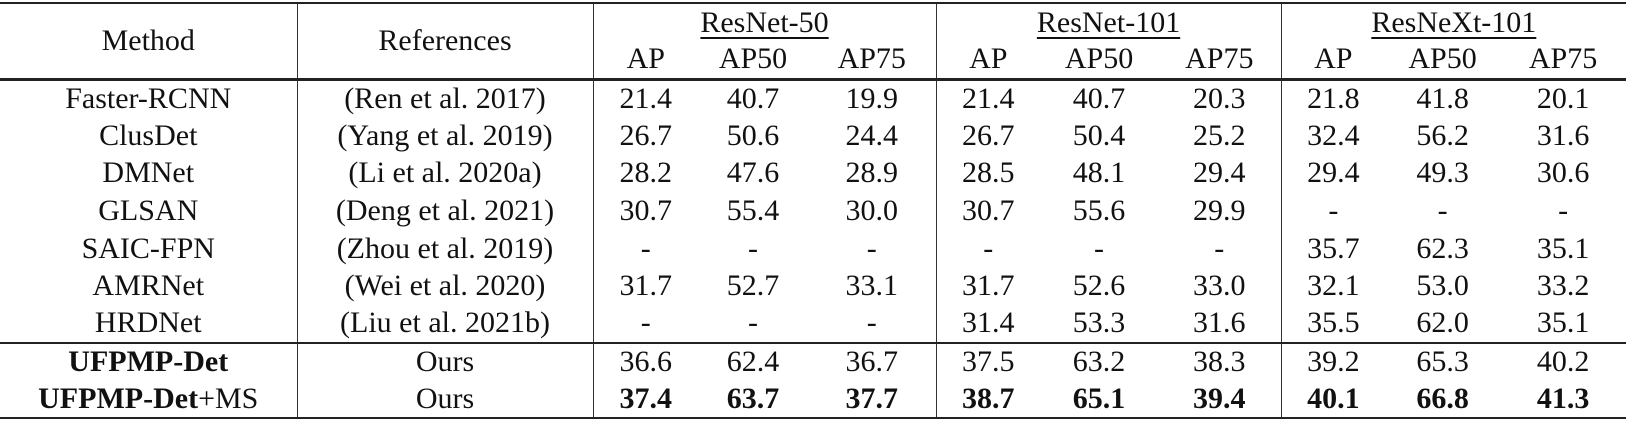  Describe the element at coordinates (753, 61) in the screenshot. I see `header-metric: AP50` at that location.